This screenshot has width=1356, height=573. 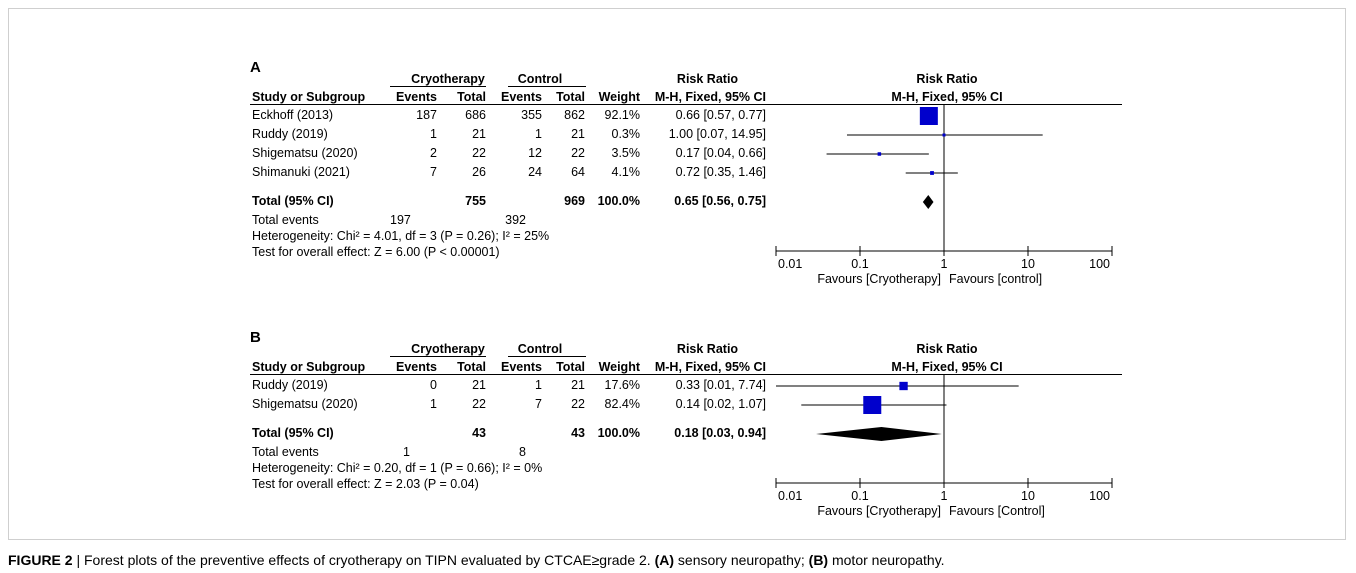 What do you see at coordinates (538, 385) in the screenshot?
I see `ctrl-events: 1` at bounding box center [538, 385].